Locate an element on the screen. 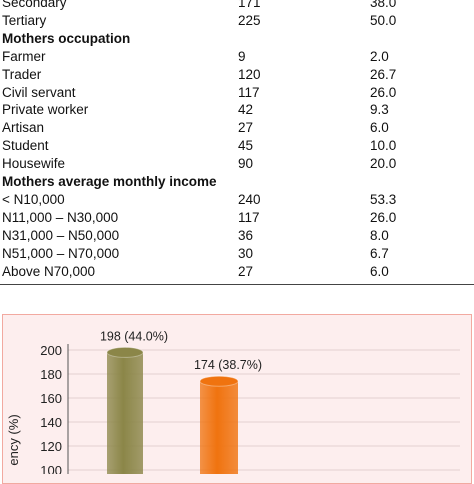 The image size is (474, 484). table-row: N51,000 – N70,000 30 6.7 is located at coordinates (237, 254).